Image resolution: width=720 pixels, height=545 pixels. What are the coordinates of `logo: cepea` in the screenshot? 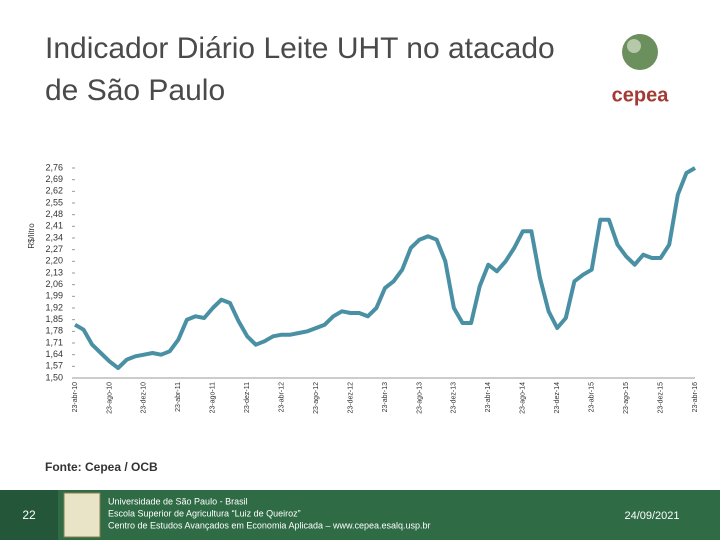 It's located at (641, 70).